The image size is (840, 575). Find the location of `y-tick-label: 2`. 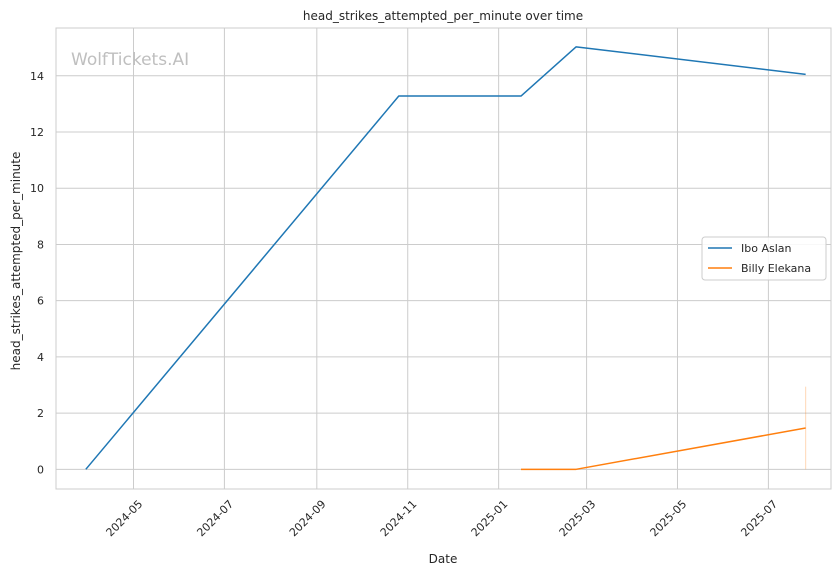

y-tick-label: 2 is located at coordinates (40, 413).